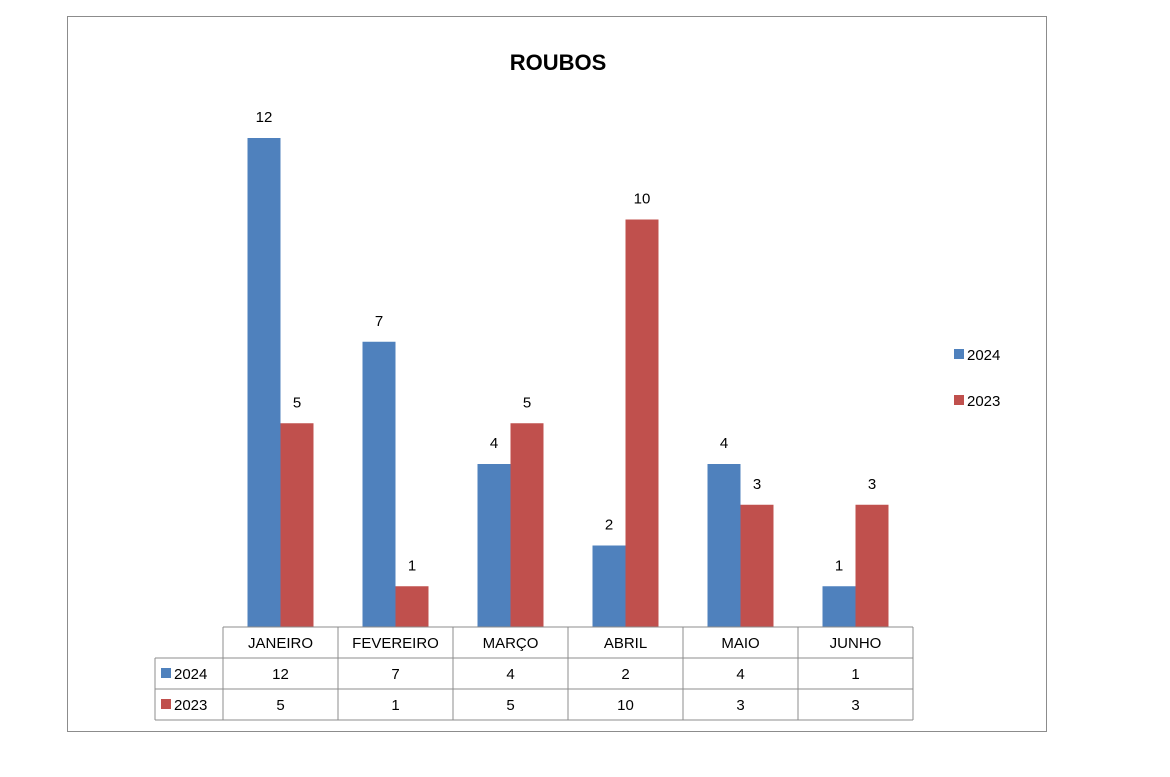 The width and height of the screenshot is (1170, 777). Describe the element at coordinates (190, 674) in the screenshot. I see `table-row-label-2024: 2024` at that location.